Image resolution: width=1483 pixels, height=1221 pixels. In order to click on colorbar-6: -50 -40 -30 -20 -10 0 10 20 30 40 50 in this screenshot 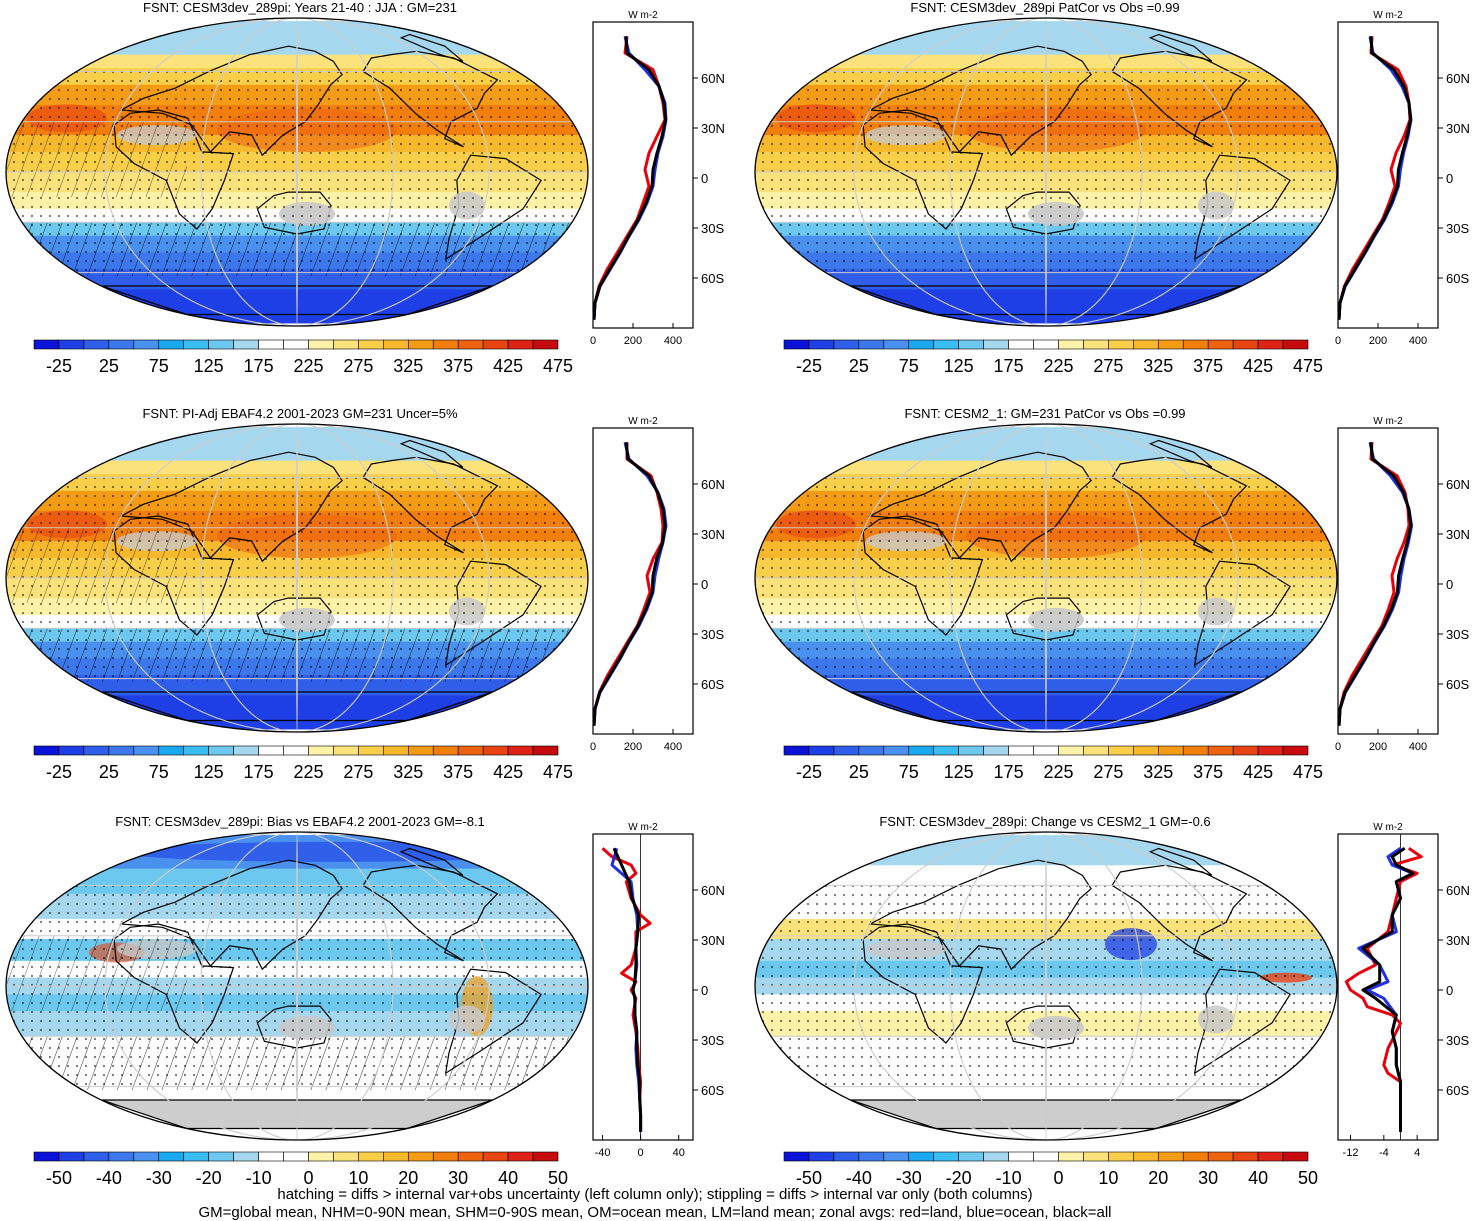, I will do `click(1050, 1169)`.